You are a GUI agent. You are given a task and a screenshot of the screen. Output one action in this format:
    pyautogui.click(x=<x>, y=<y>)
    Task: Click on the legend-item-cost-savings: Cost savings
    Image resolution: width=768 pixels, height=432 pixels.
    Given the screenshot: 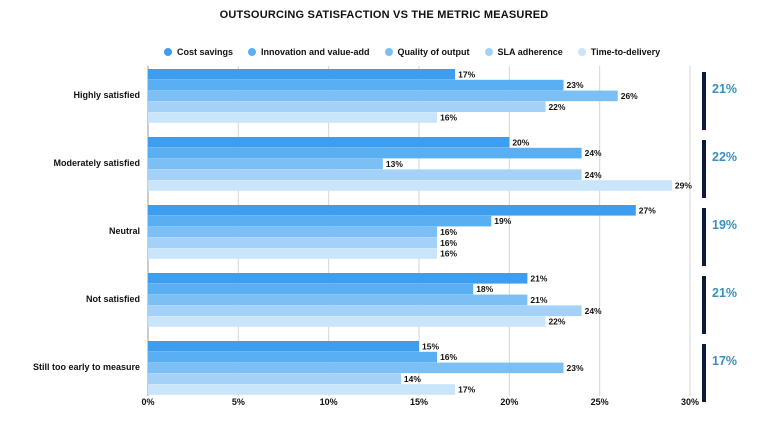 What is the action you would take?
    pyautogui.click(x=198, y=52)
    